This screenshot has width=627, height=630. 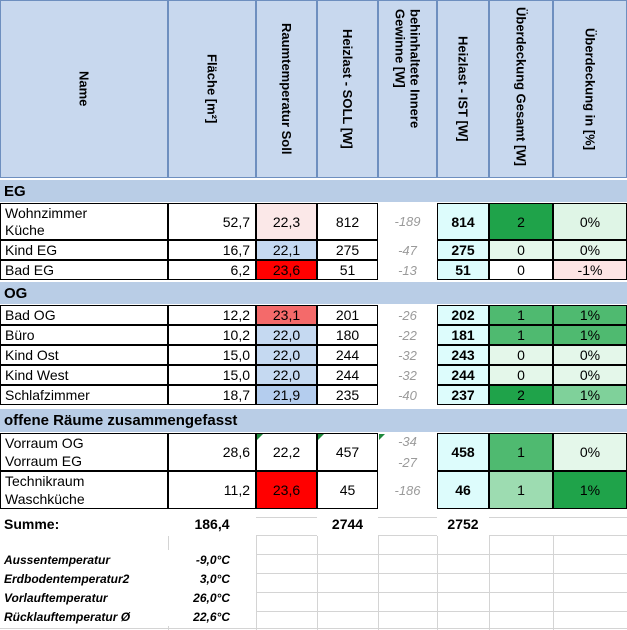 I want to click on row-buero-flaeche: 10,2, so click(x=212, y=335).